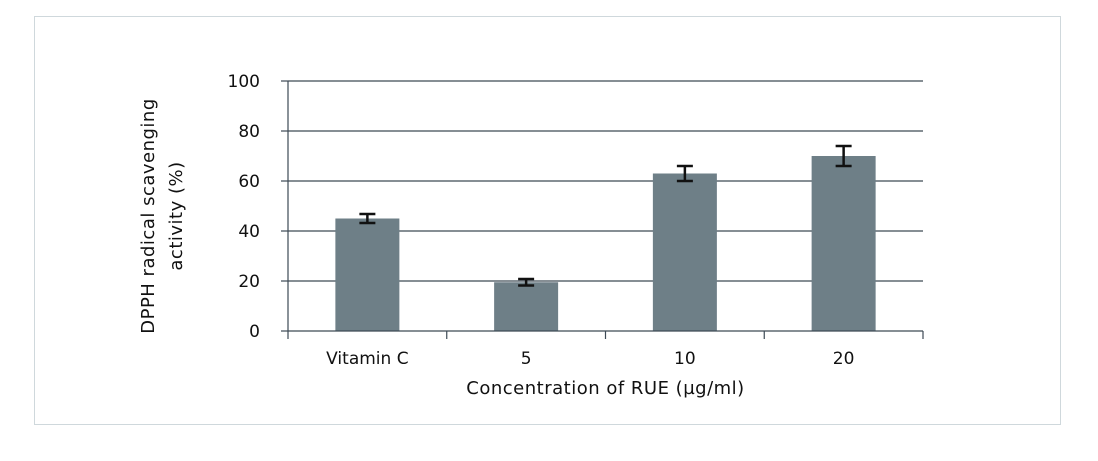 The height and width of the screenshot is (461, 1098). What do you see at coordinates (685, 359) in the screenshot?
I see `x-tick-label: 10` at bounding box center [685, 359].